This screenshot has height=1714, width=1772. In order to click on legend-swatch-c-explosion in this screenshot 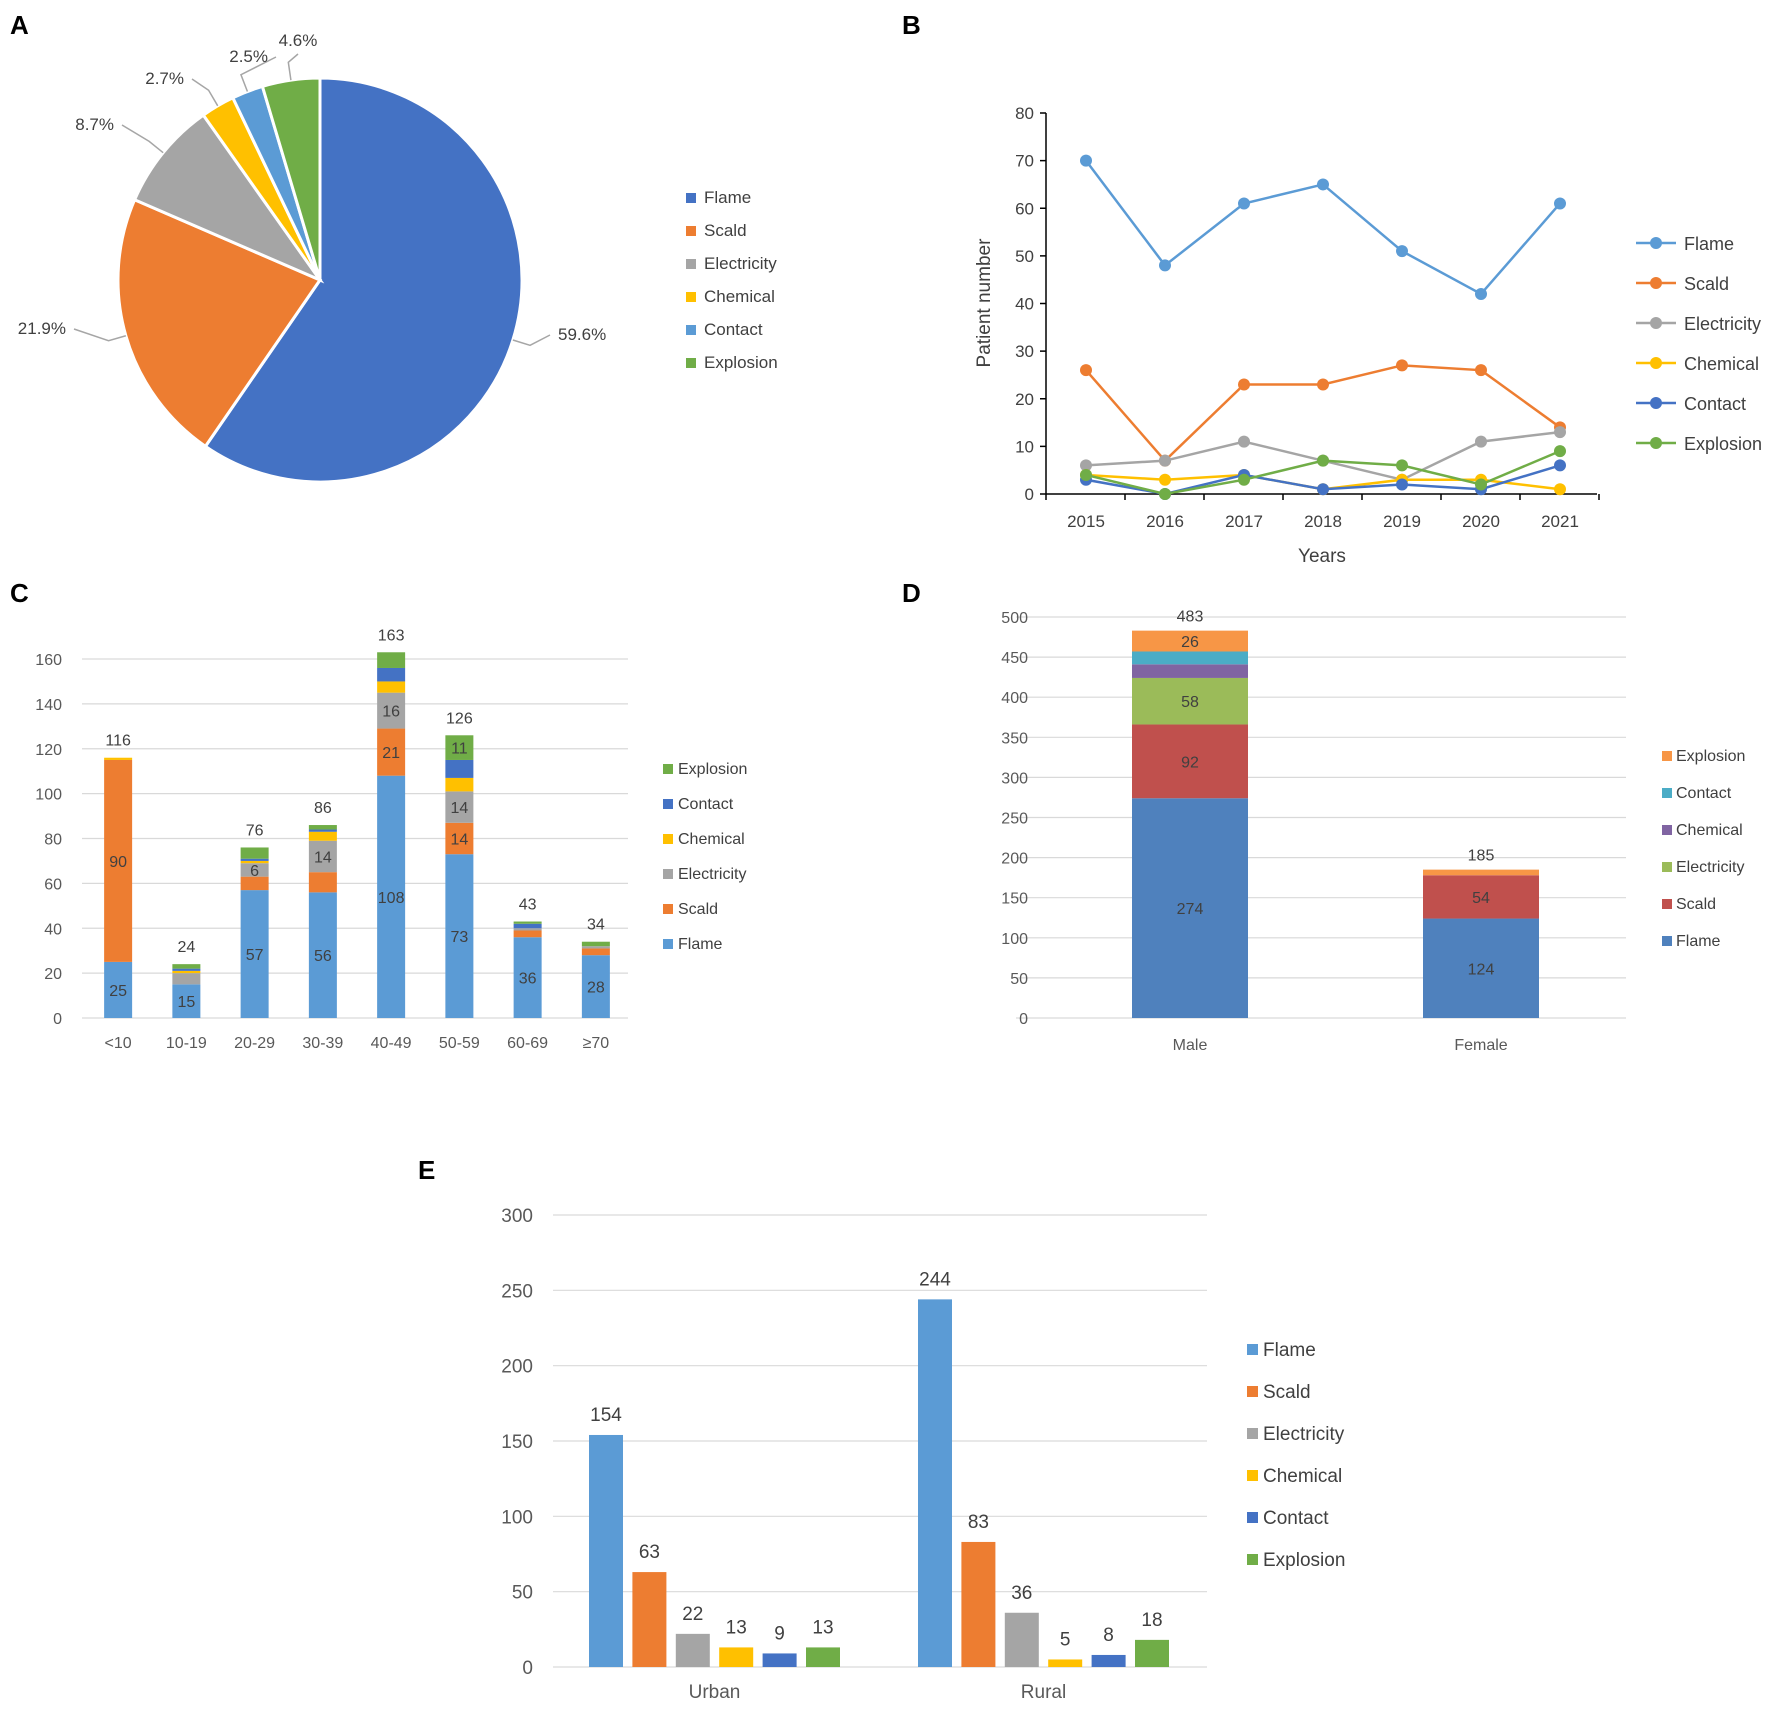, I will do `click(668, 769)`.